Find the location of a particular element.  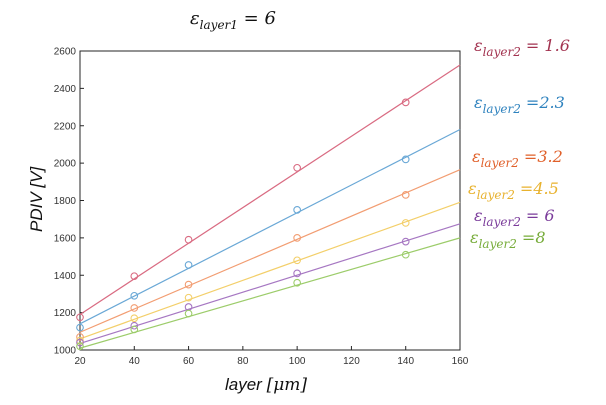

x-tick-label: 60 is located at coordinates (189, 361).